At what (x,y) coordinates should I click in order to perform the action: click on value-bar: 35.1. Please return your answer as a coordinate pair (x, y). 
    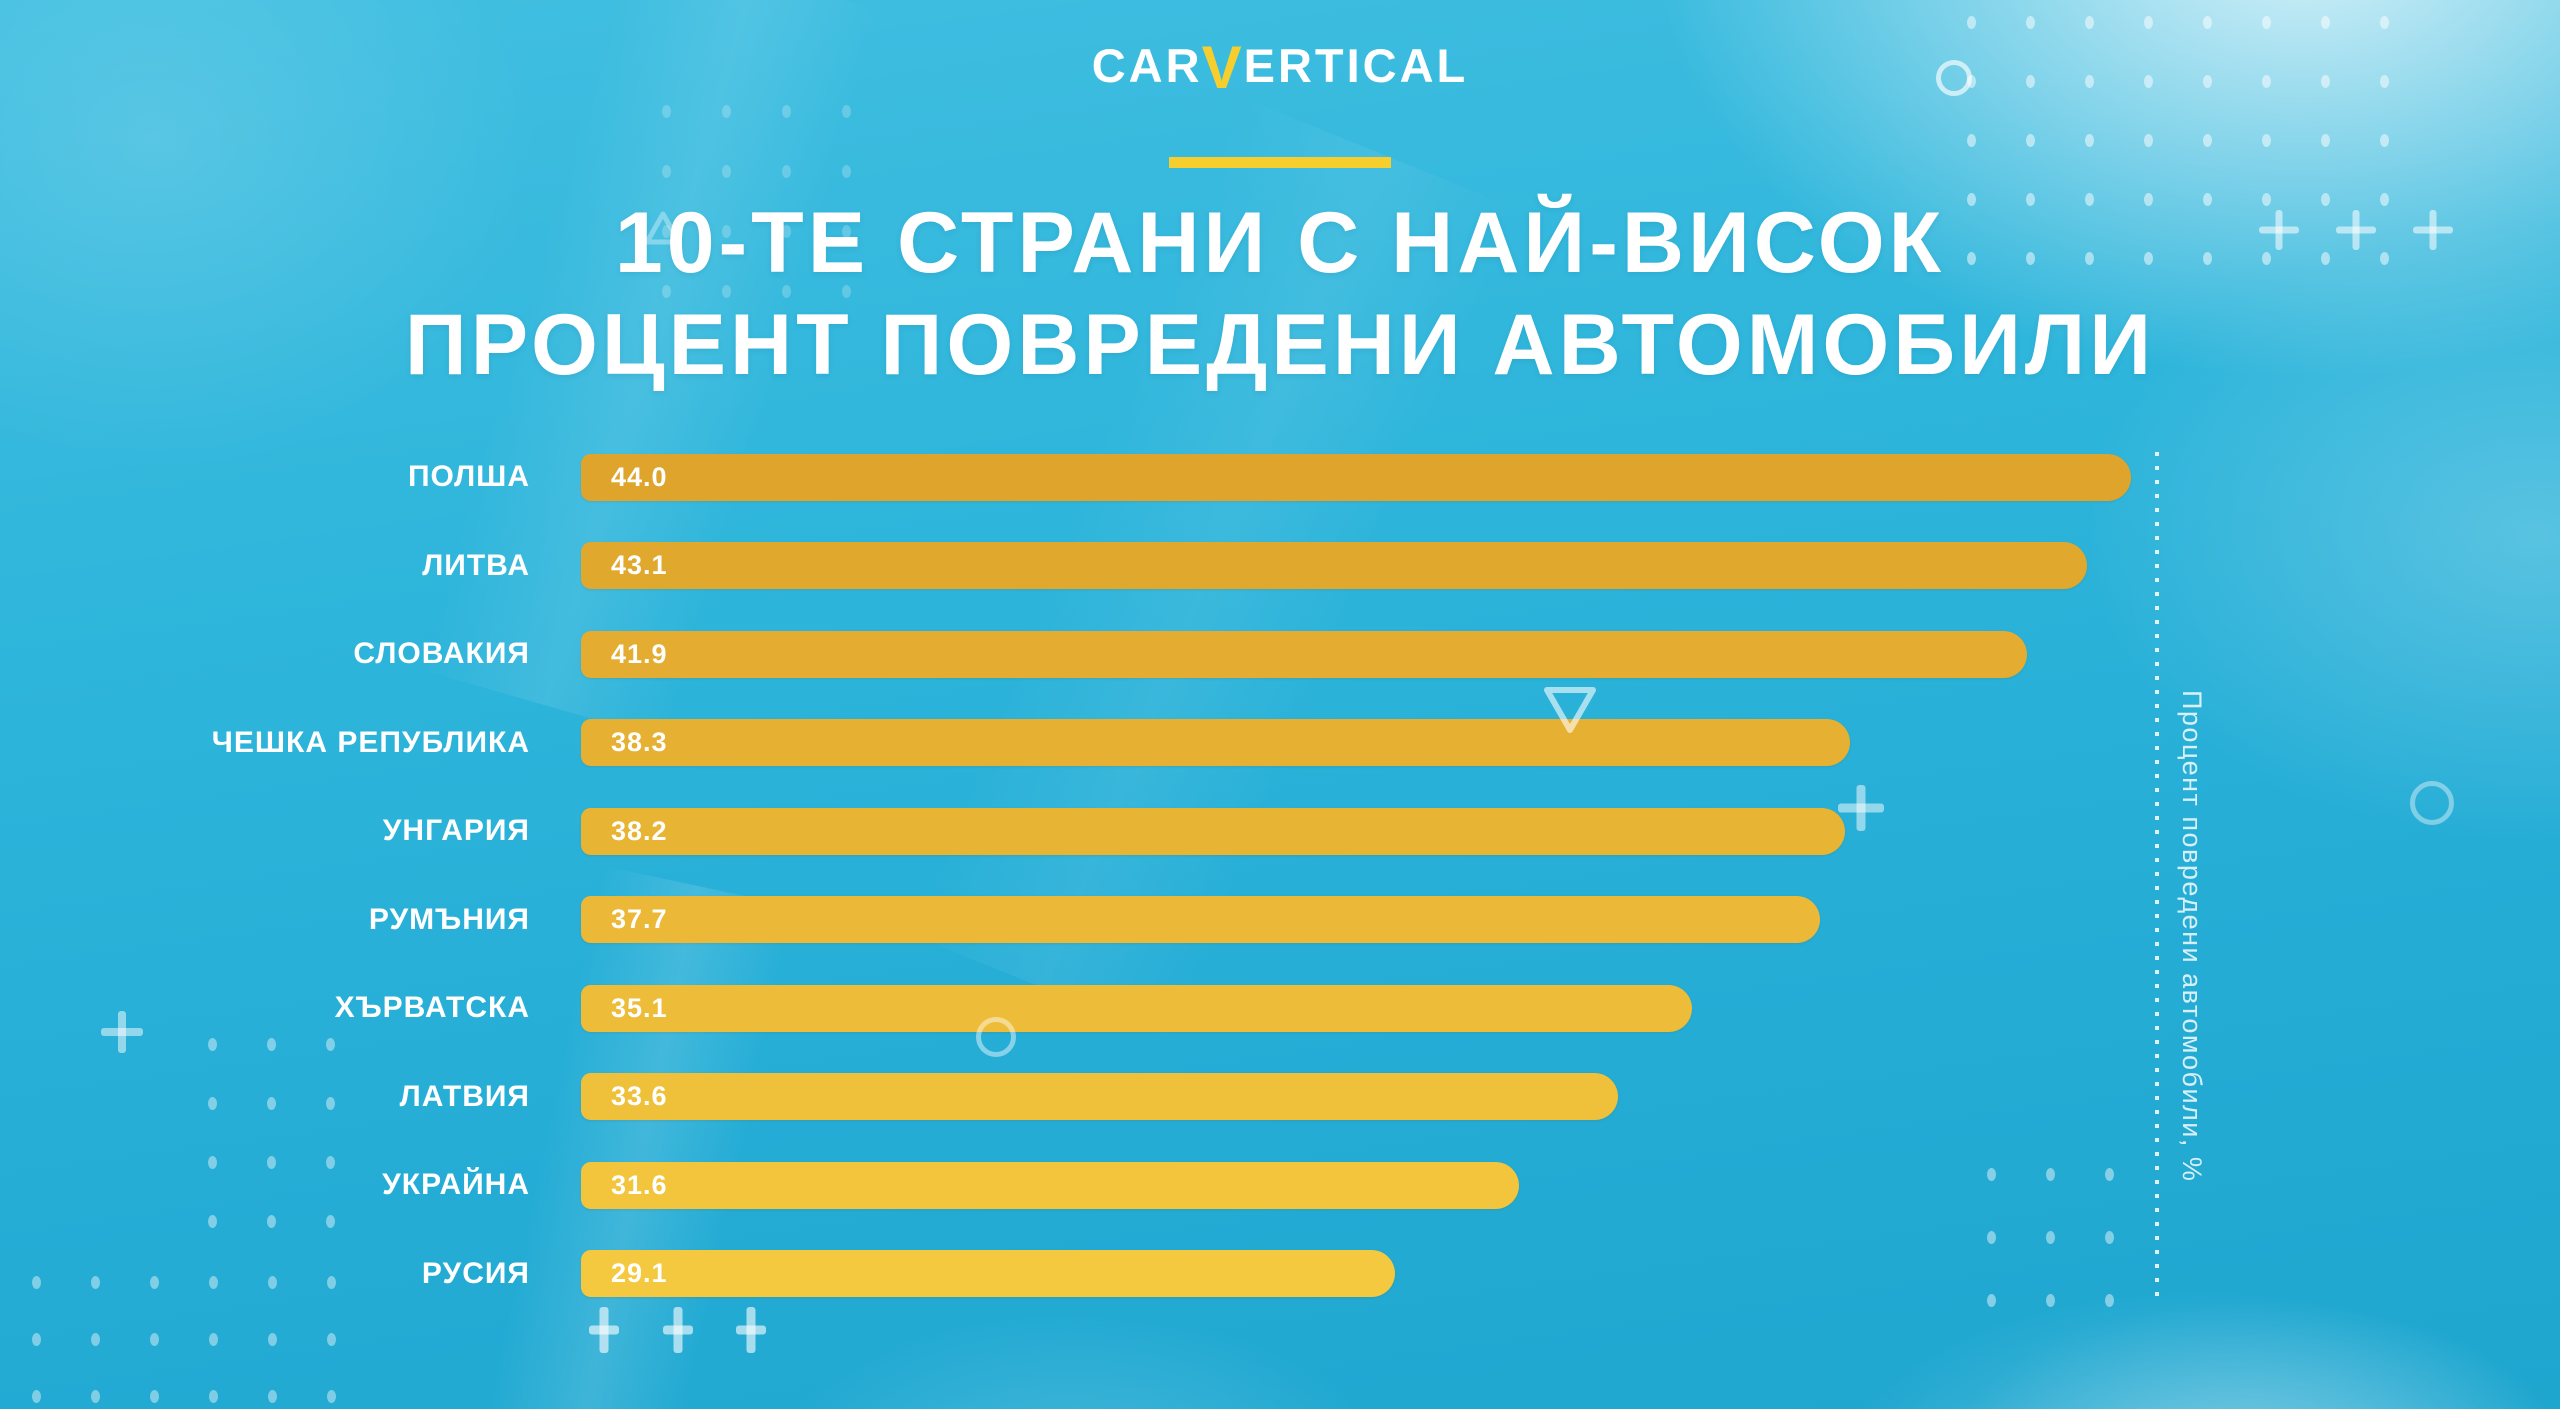
    Looking at the image, I should click on (1136, 1008).